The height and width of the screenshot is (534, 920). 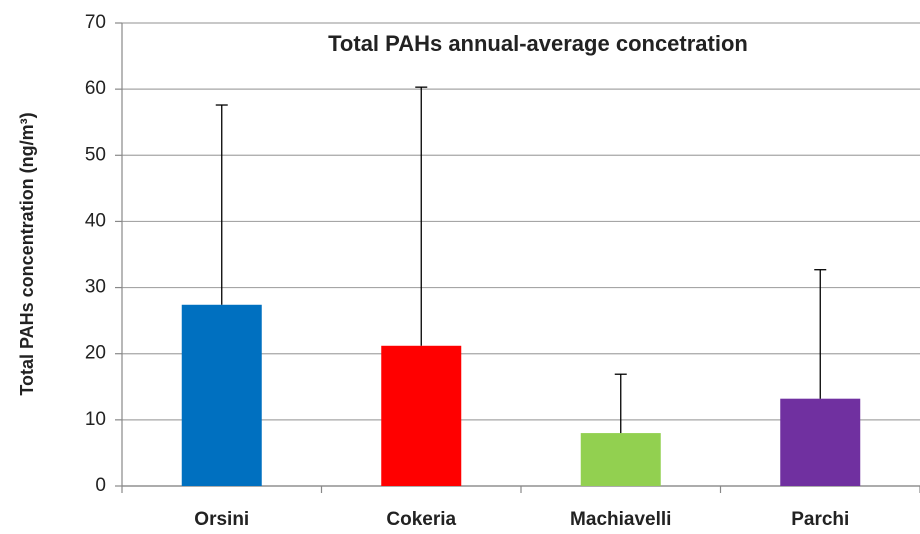 I want to click on x-tick-label: Machiavelli, so click(x=620, y=519).